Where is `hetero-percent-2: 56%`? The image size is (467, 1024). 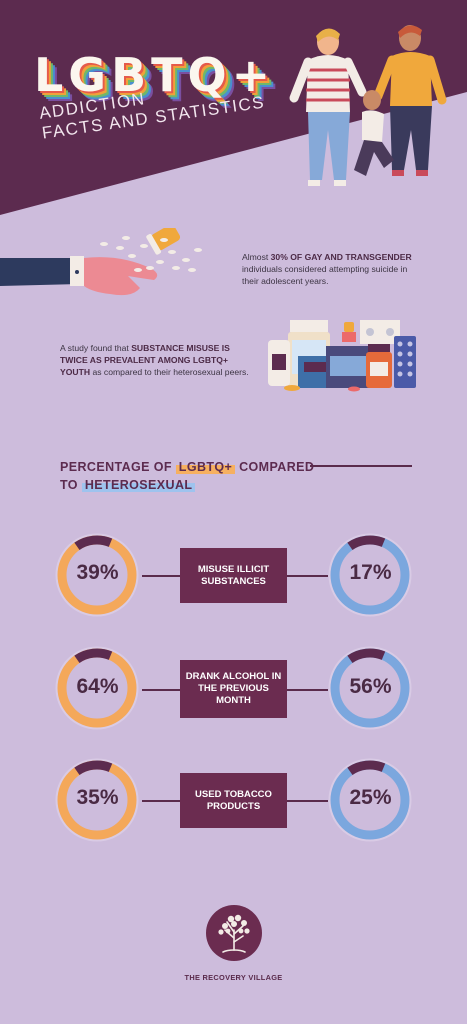 hetero-percent-2: 56% is located at coordinates (370, 686).